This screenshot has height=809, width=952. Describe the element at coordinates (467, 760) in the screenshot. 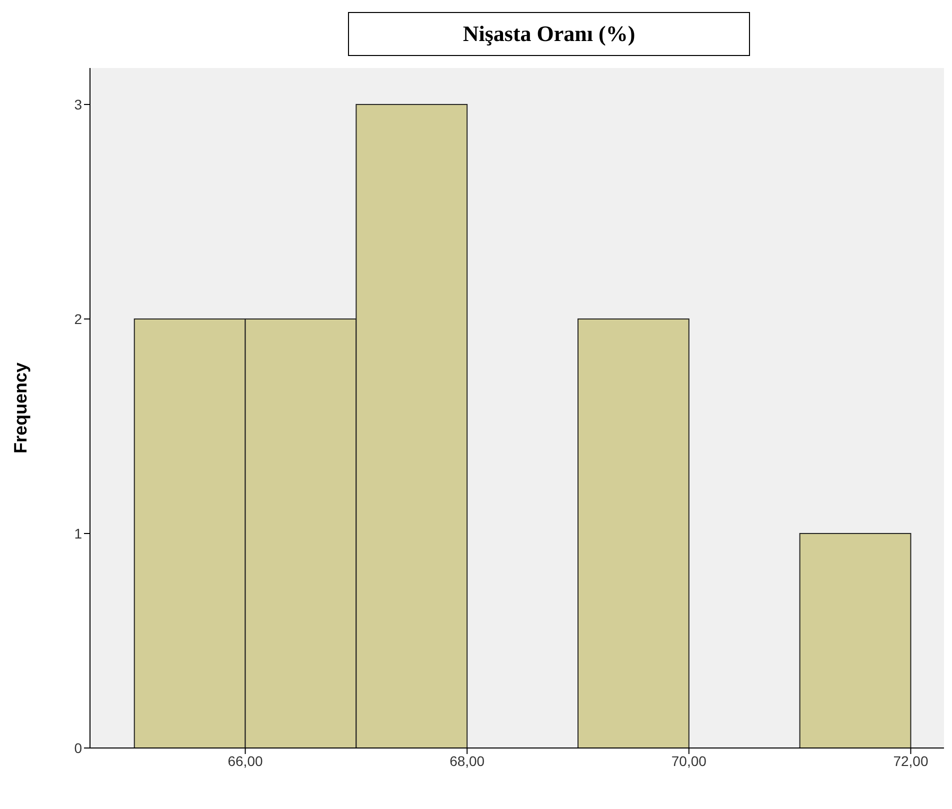

I see `x-tick-label: 68,00` at that location.